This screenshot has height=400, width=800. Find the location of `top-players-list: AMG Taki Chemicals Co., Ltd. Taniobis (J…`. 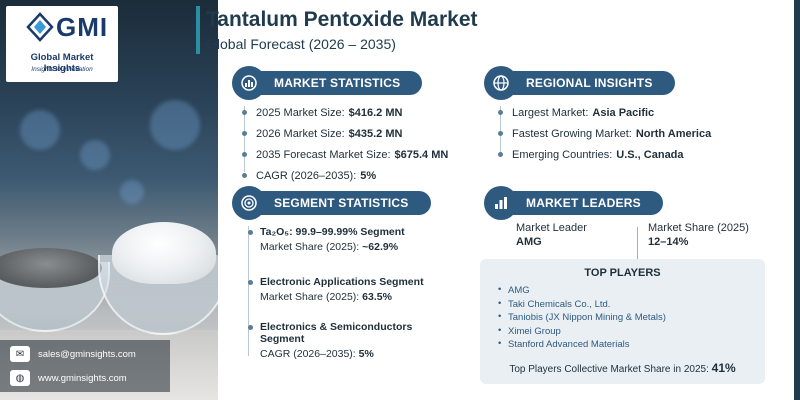

top-players-list: AMG Taki Chemicals Co., Ltd. Taniobis (J… is located at coordinates (582, 318).